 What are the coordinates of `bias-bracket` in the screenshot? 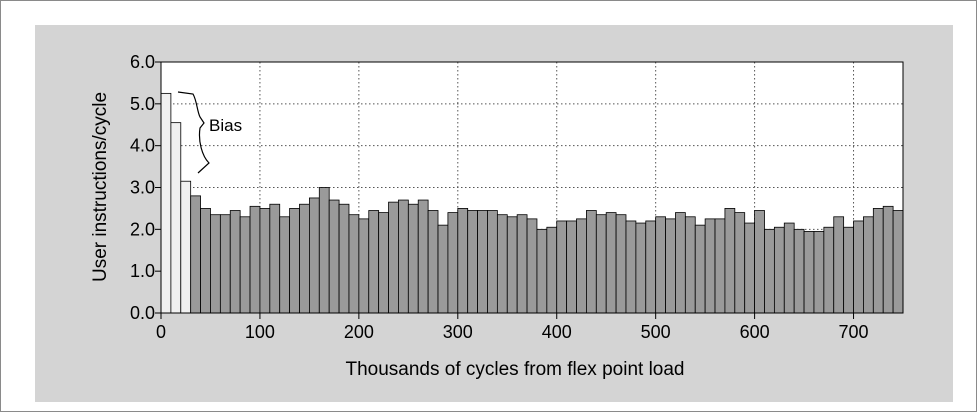 It's located at (193, 132).